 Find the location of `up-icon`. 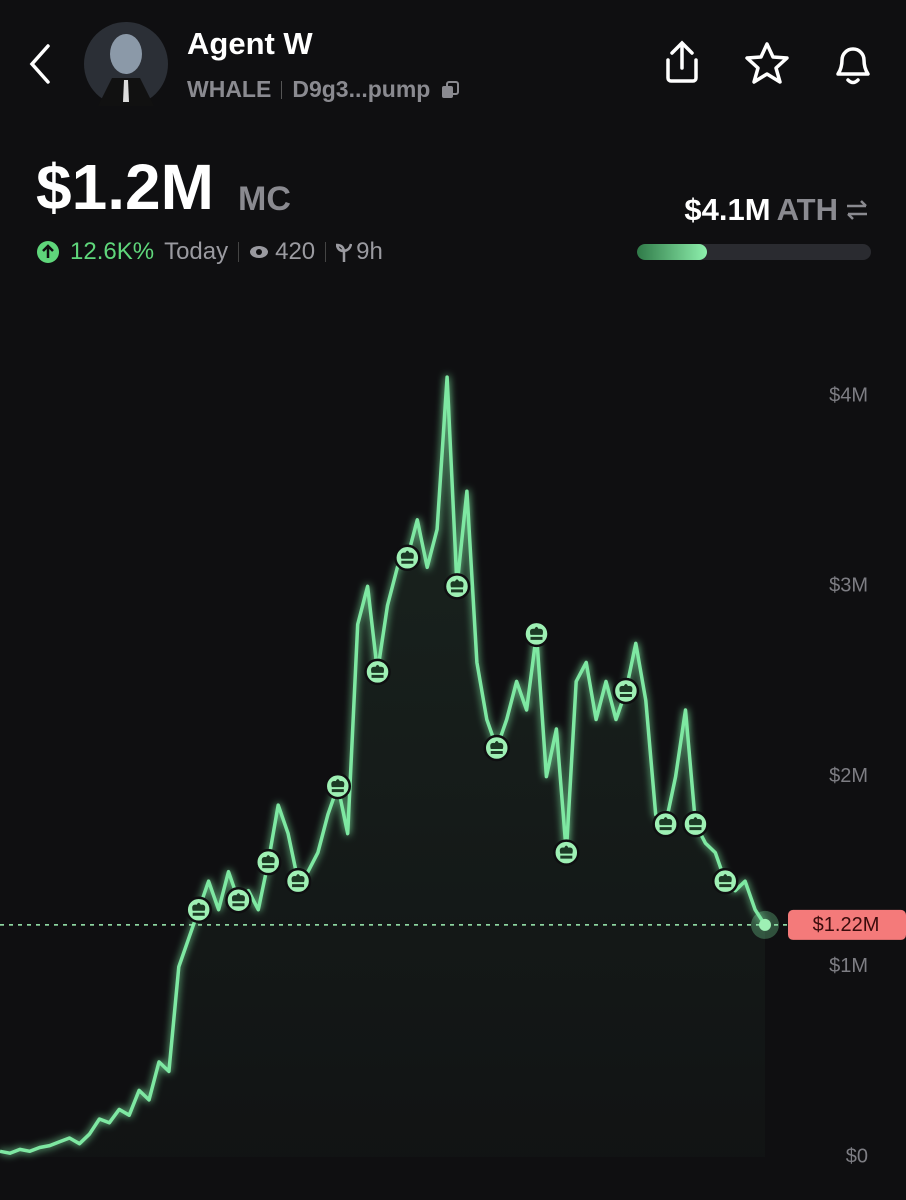

up-icon is located at coordinates (48, 252).